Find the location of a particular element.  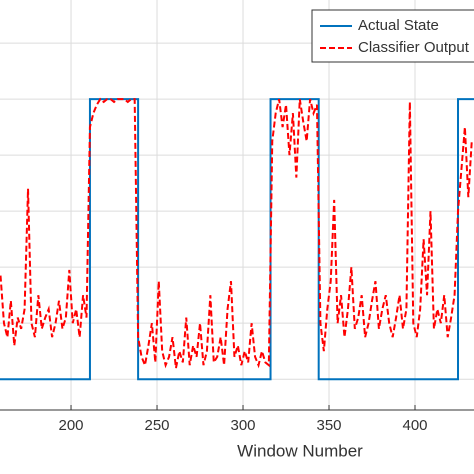

x-axis-ticks: 200 250 300 350 400 is located at coordinates (243, 419).